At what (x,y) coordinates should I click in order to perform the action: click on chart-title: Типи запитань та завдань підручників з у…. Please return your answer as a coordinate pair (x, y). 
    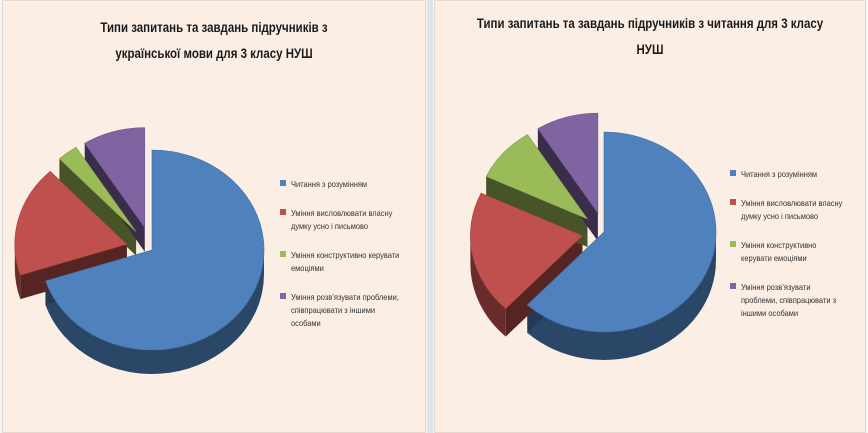
    Looking at the image, I should click on (214, 40).